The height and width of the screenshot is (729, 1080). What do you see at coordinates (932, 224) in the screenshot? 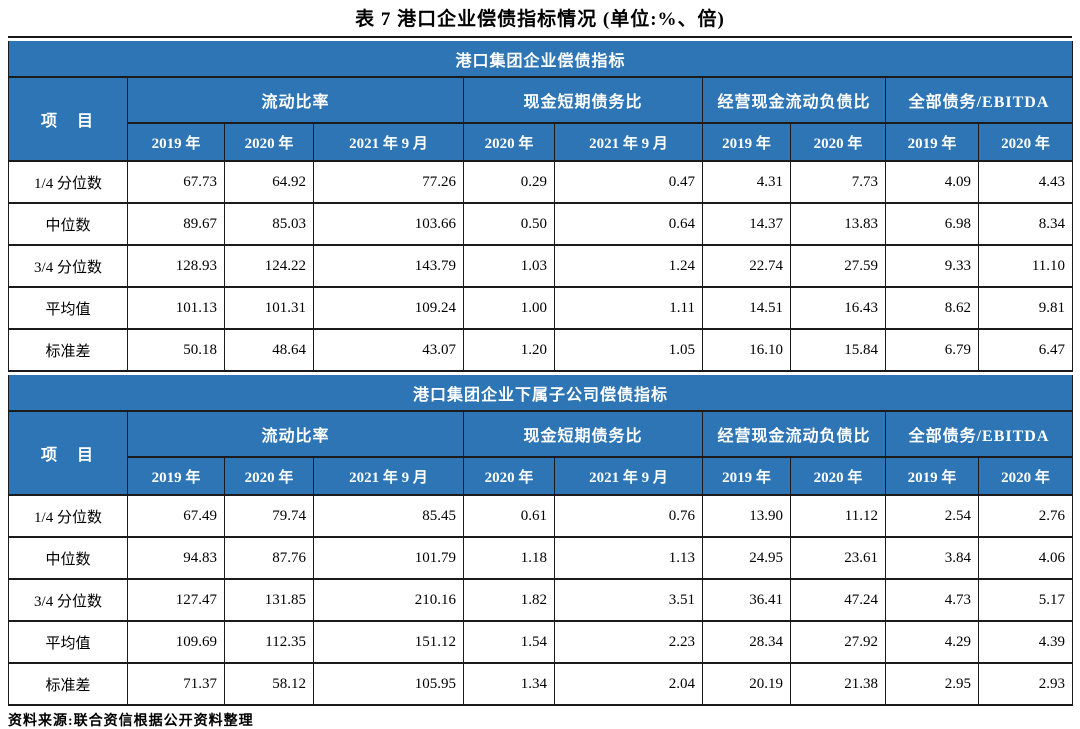
I see `value-cell: 6.98` at bounding box center [932, 224].